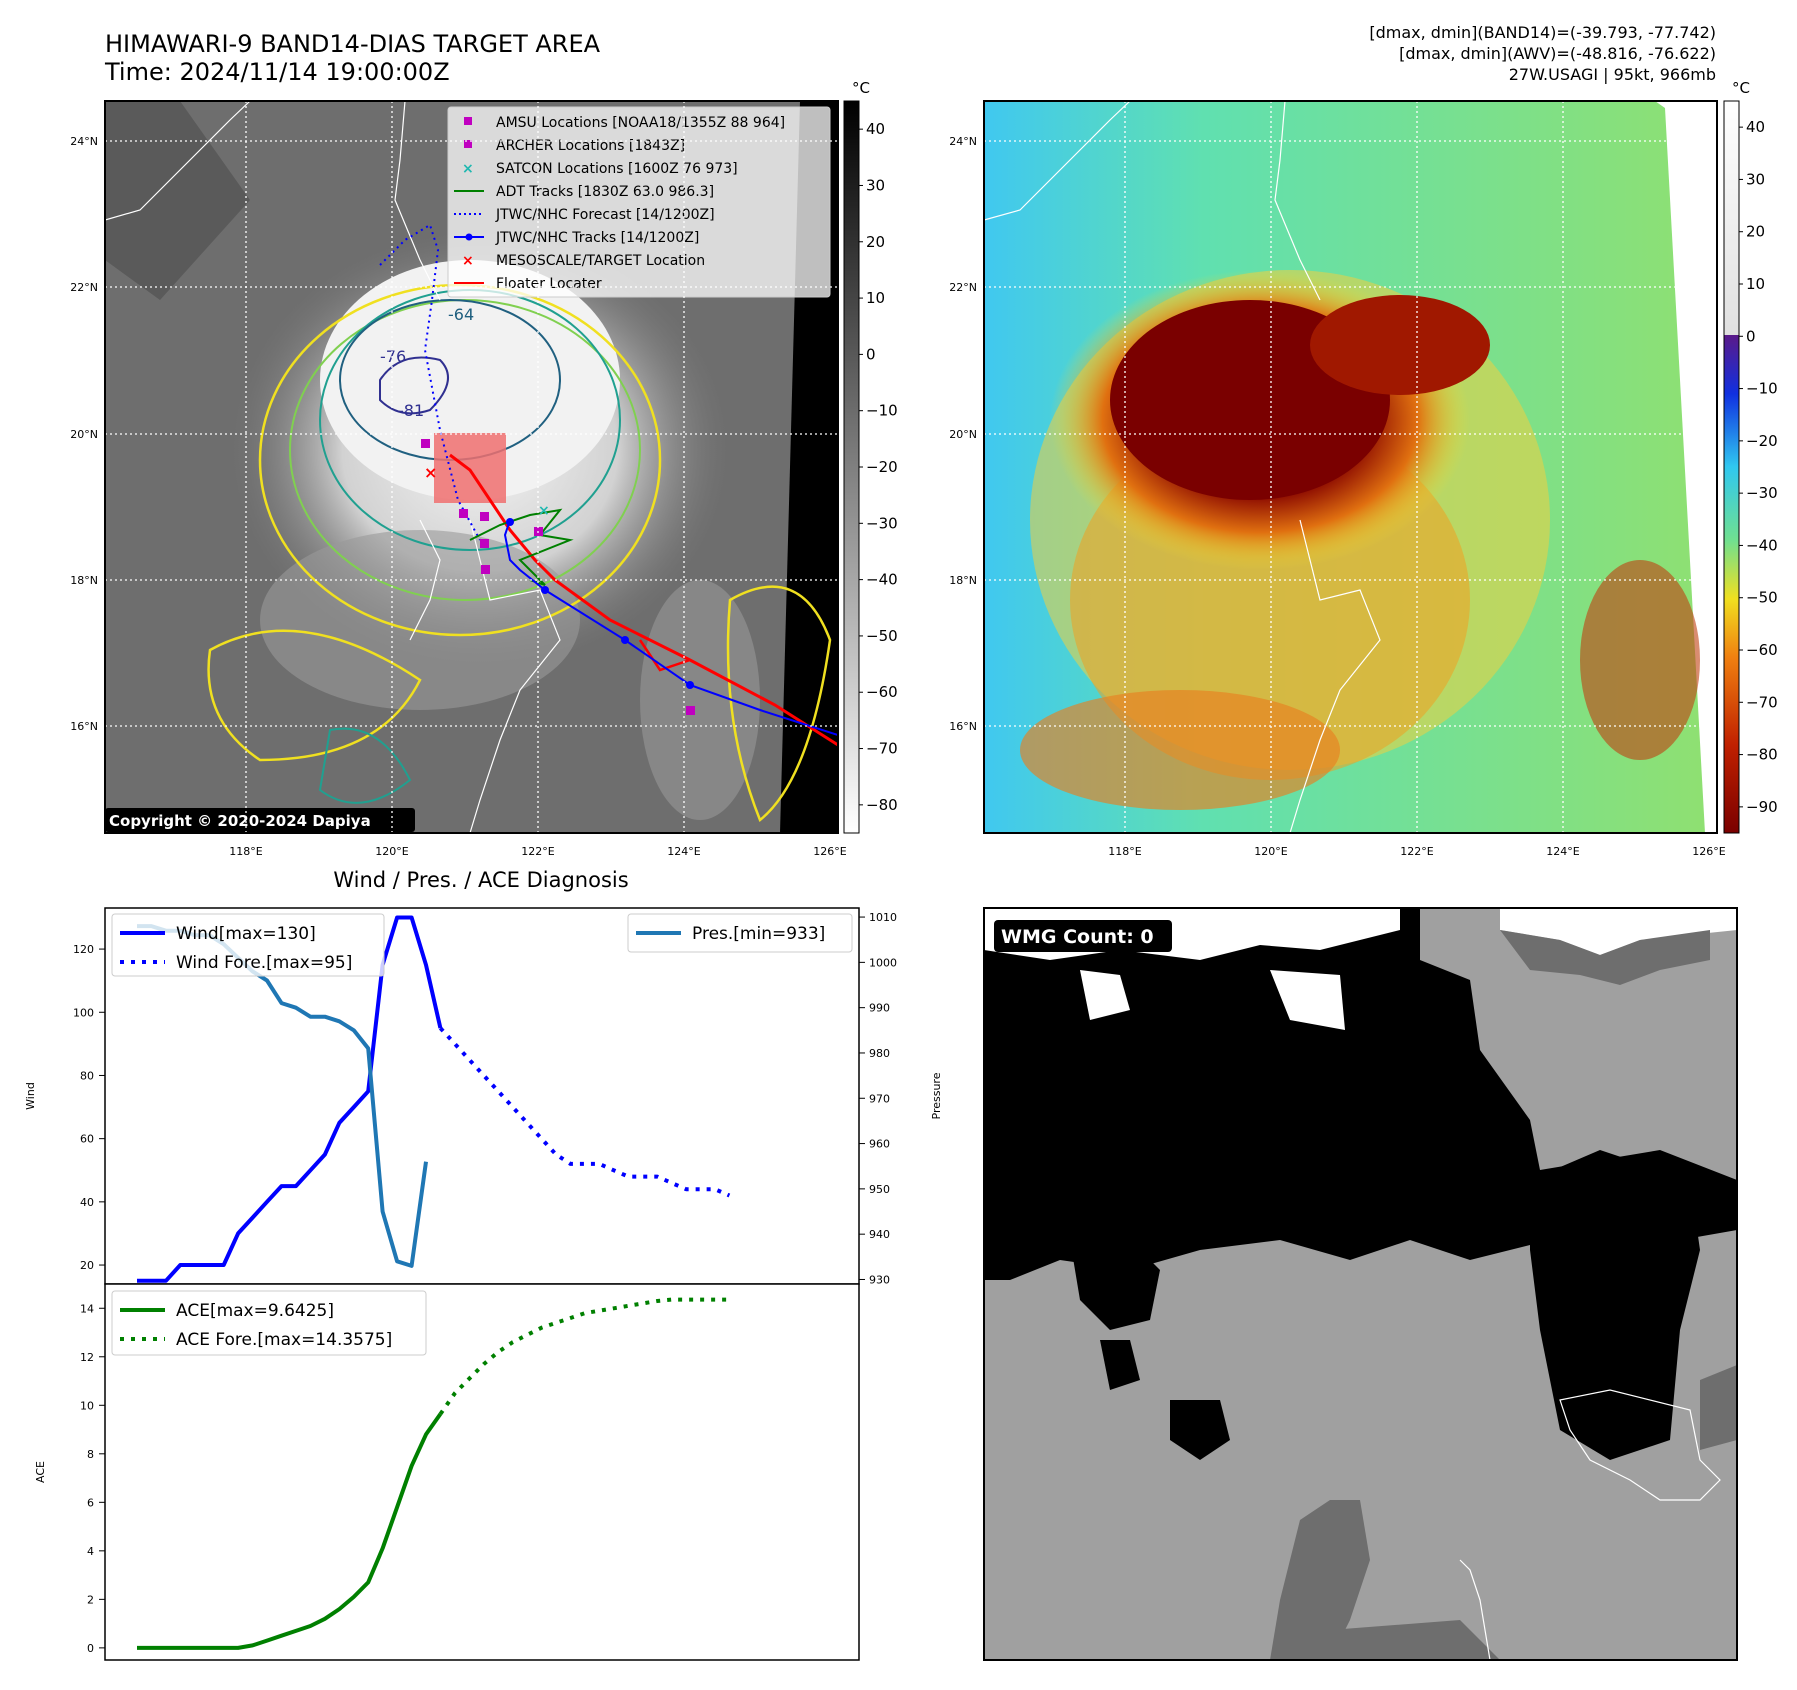 This screenshot has height=1690, width=1797. I want to click on wmg-coastline, so click(1640, 1445).